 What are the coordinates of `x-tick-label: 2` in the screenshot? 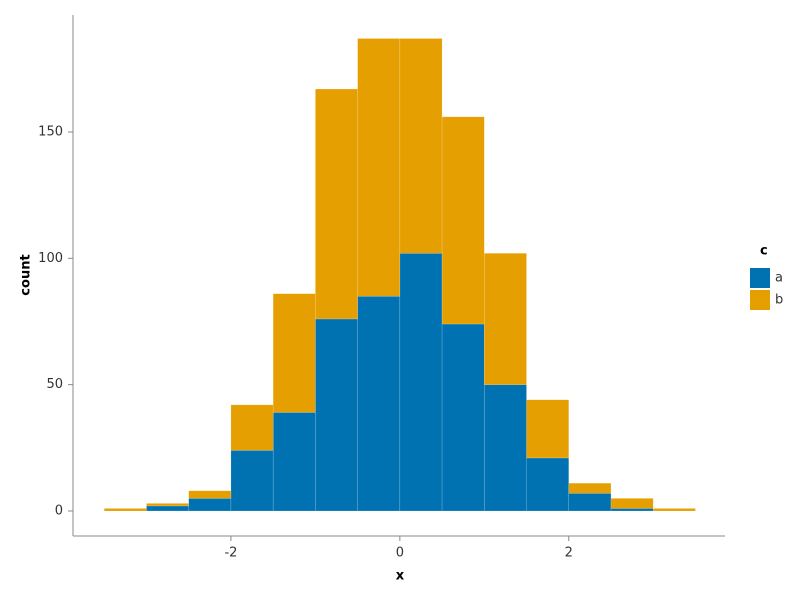 It's located at (569, 553).